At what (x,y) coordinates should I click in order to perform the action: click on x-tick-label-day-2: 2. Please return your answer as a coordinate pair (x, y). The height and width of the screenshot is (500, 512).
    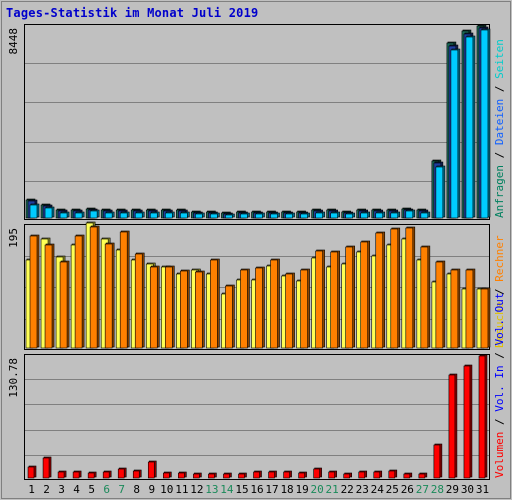
    Looking at the image, I should click on (46, 489).